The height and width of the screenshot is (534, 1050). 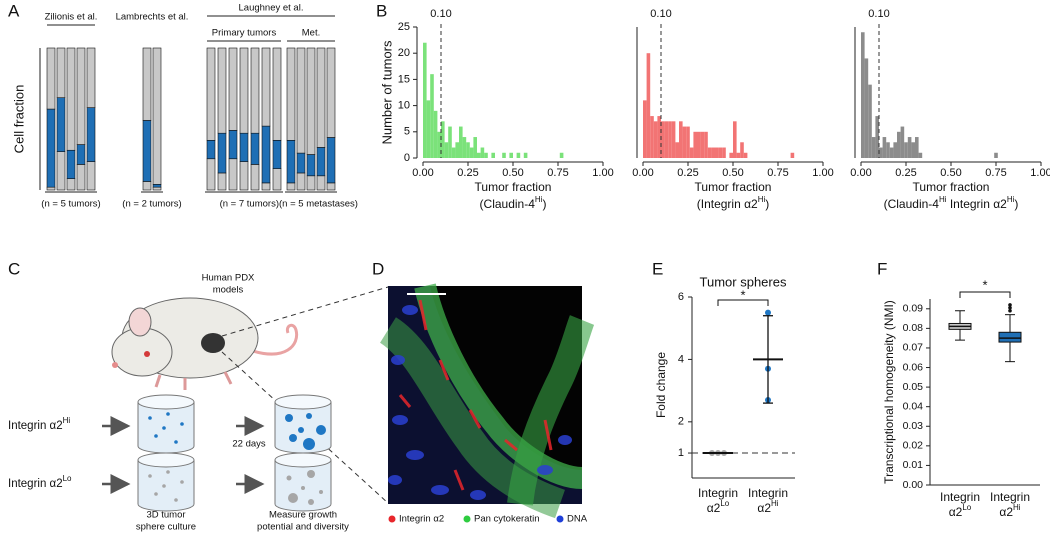 What do you see at coordinates (1009, 511) in the screenshot?
I see `x-tick-label: α2Hi` at bounding box center [1009, 511].